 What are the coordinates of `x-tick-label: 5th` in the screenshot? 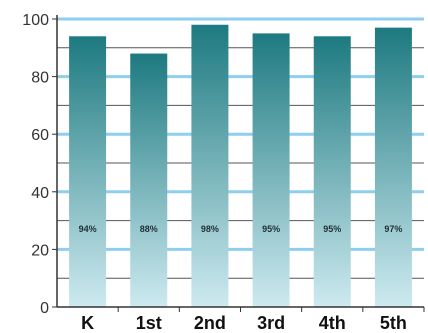 It's located at (393, 323).